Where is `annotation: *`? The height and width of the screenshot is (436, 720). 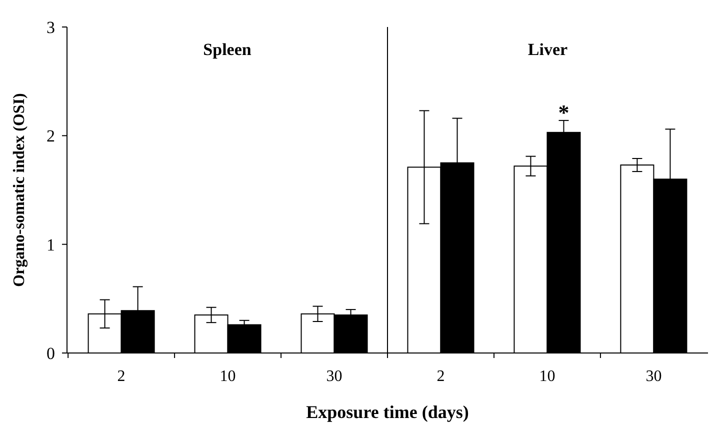
annotation: * is located at coordinates (564, 112).